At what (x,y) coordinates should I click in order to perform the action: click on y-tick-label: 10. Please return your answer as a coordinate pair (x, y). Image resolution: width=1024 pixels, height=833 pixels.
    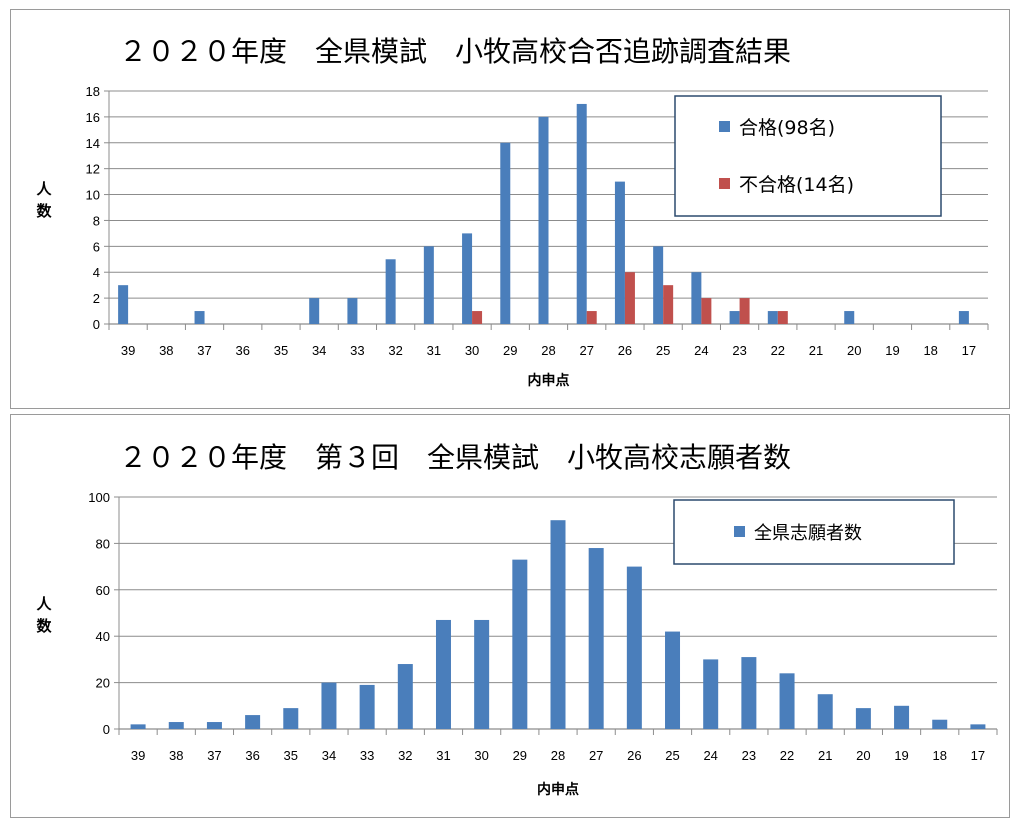
    Looking at the image, I should click on (93, 195).